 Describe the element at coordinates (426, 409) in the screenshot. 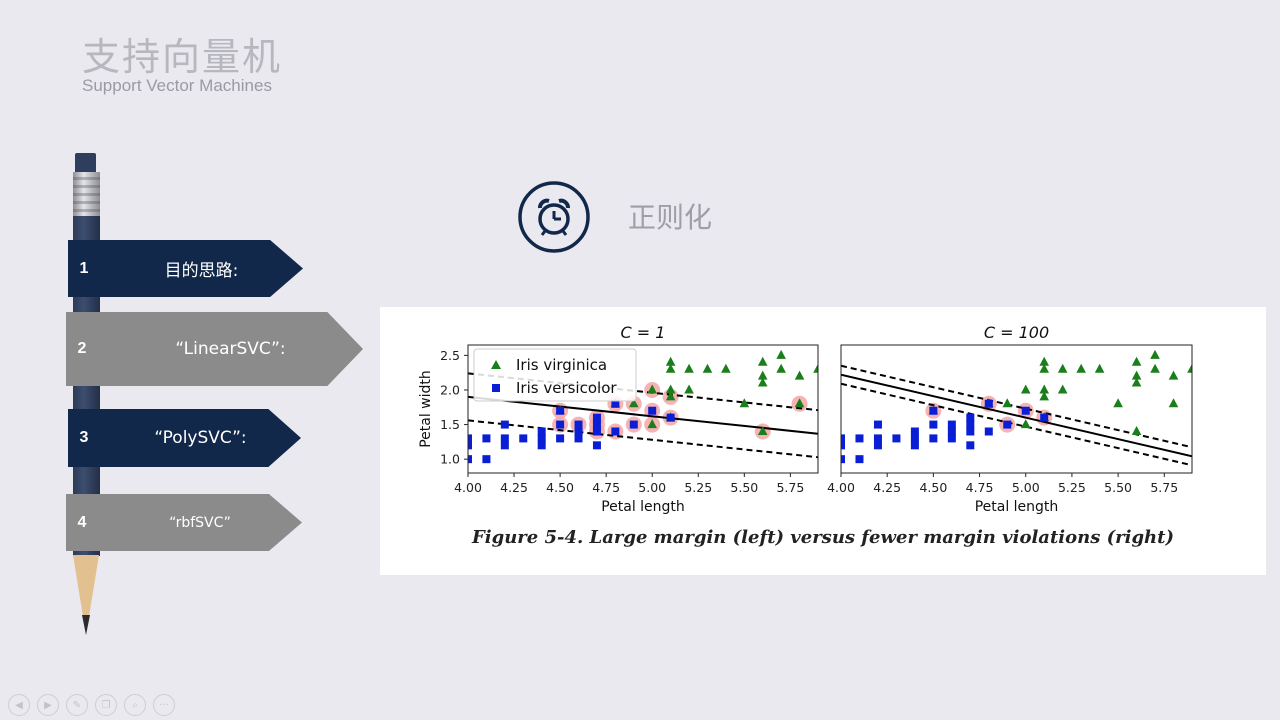

I see `y-axis-label: Petal width` at that location.